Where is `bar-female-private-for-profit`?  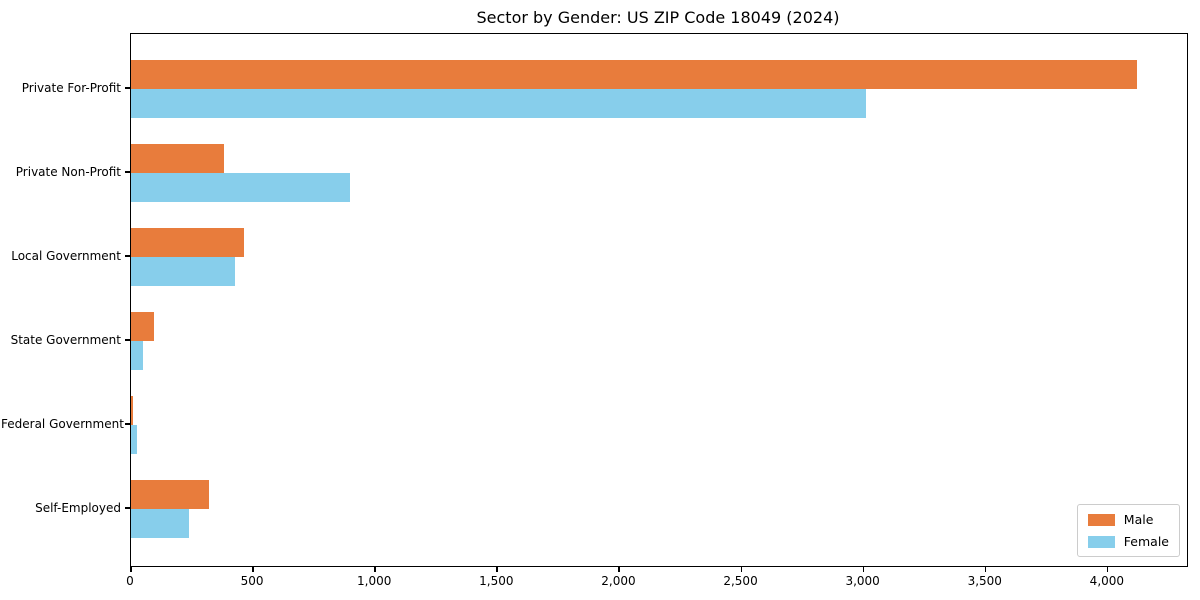
bar-female-private-for-profit is located at coordinates (498, 103).